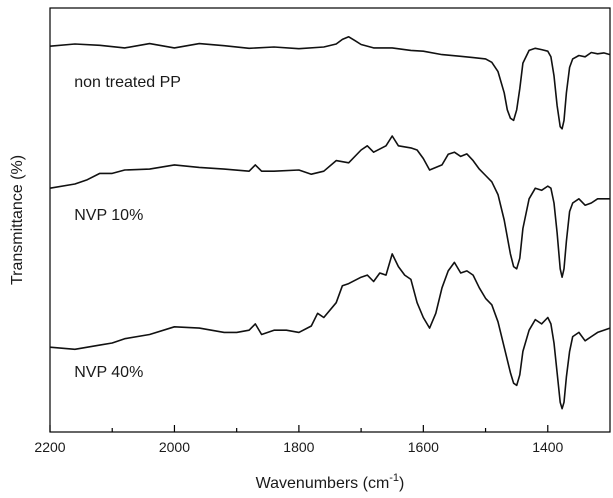 Image resolution: width=613 pixels, height=498 pixels. Describe the element at coordinates (127, 82) in the screenshot. I see `series-label: non treated PP` at that location.